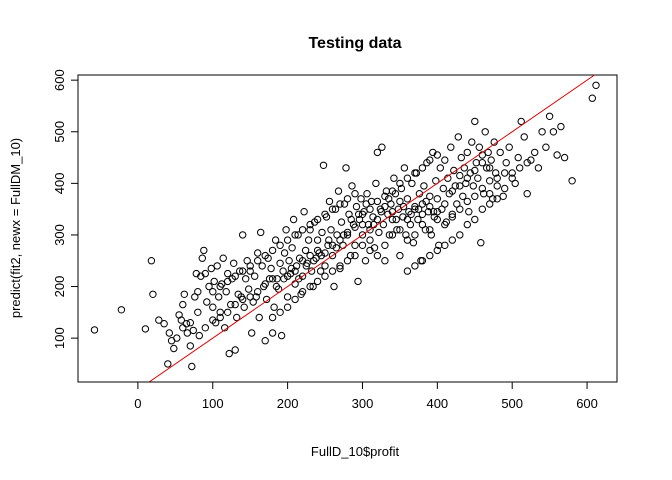 The width and height of the screenshot is (672, 480). What do you see at coordinates (354, 43) in the screenshot?
I see `chart-title: Testing data` at bounding box center [354, 43].